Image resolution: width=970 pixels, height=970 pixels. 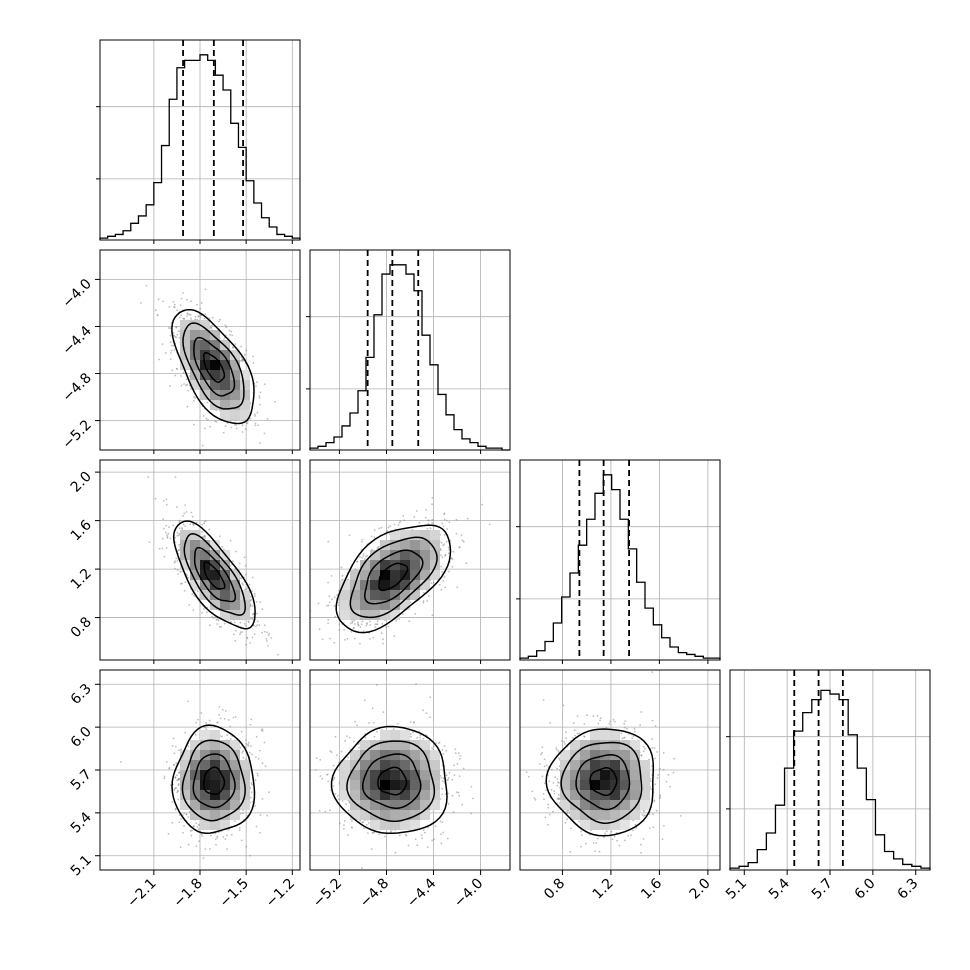 I want to click on contours, so click(x=214, y=575).